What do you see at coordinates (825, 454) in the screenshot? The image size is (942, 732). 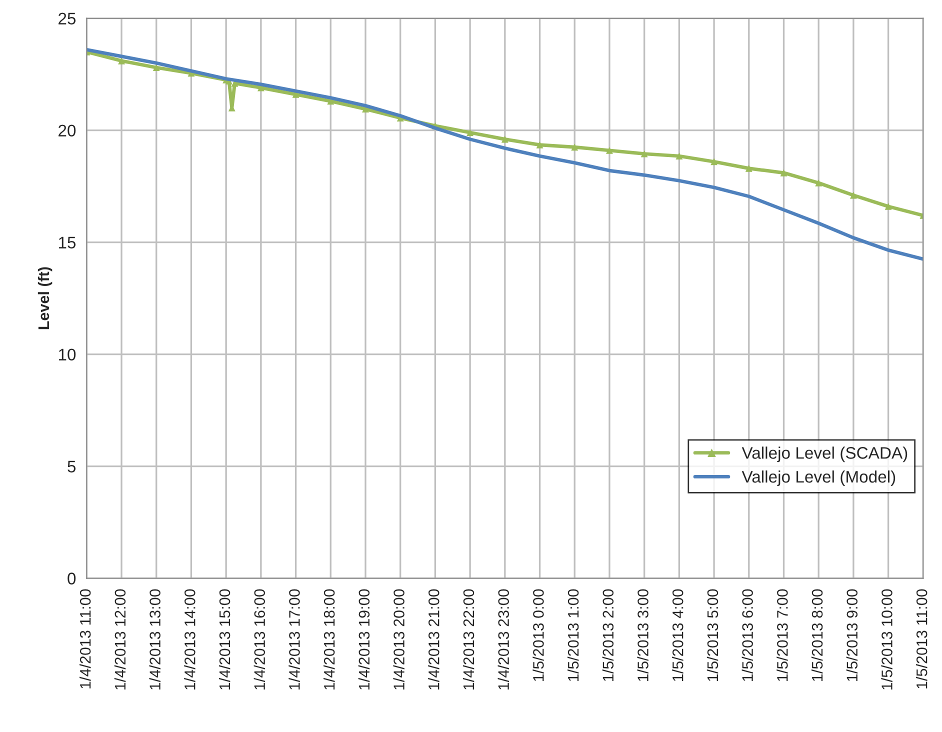 I see `legend-label: Vallejo Level (SCADA)` at bounding box center [825, 454].